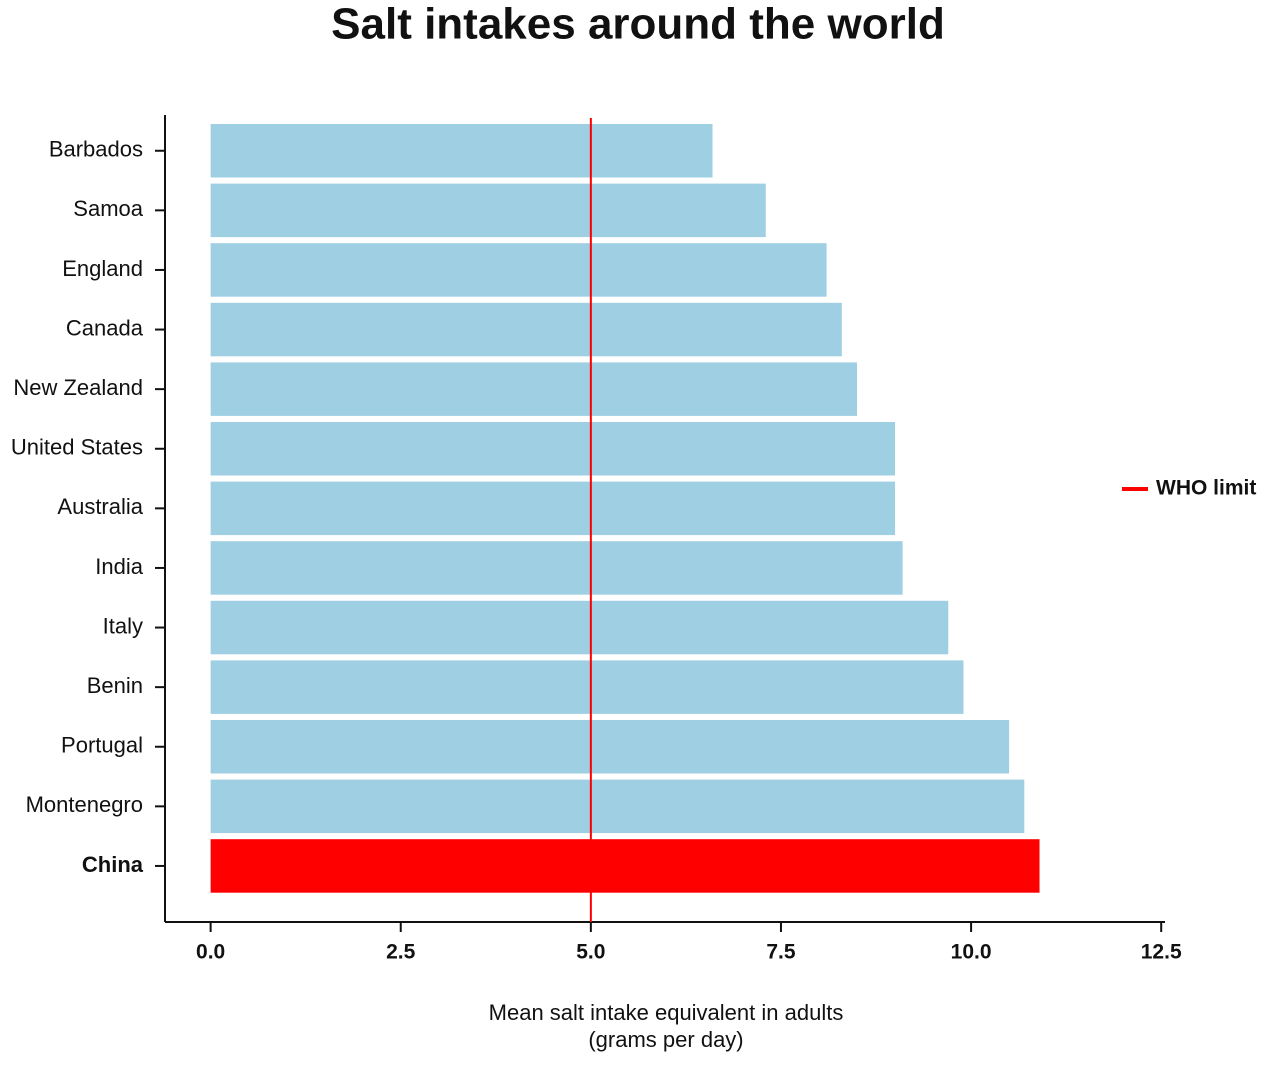 The height and width of the screenshot is (1066, 1274). I want to click on y-tick-label: Canada, so click(105, 327).